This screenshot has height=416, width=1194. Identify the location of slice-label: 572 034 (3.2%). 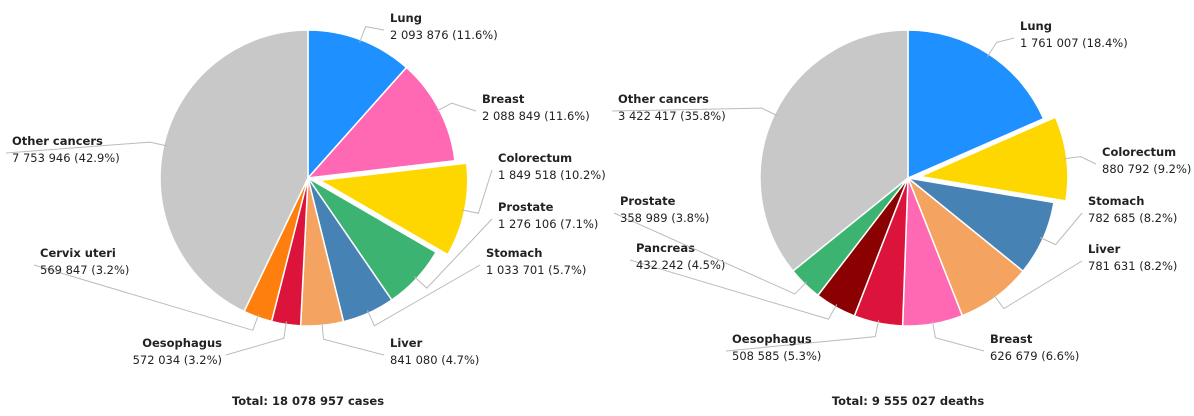
(177, 360).